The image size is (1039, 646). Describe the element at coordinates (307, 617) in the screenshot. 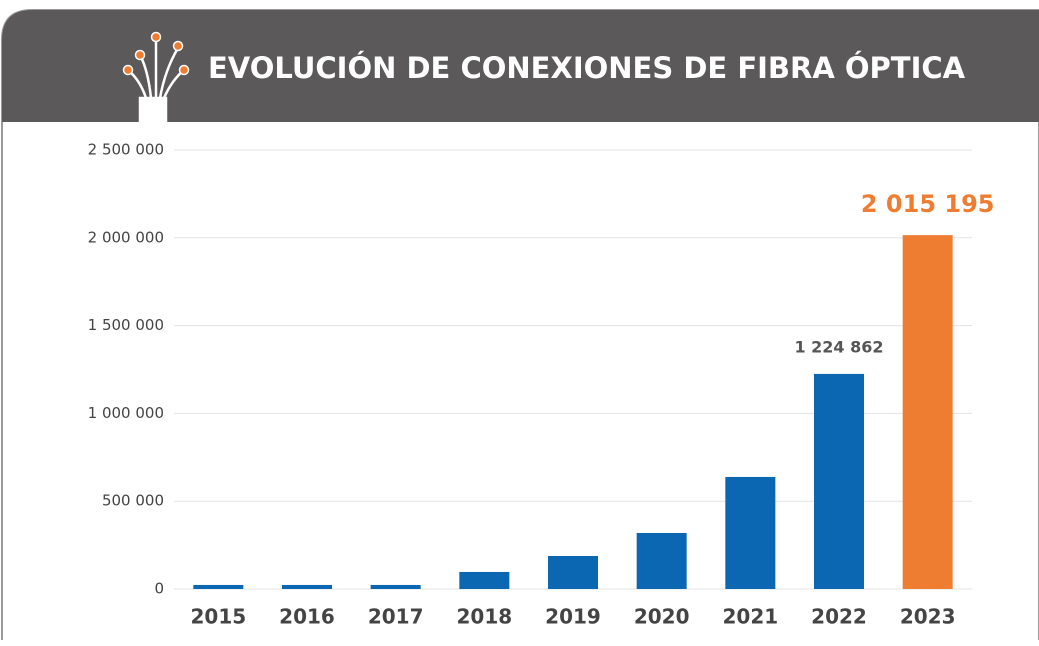

I see `x-tick-label: 2016` at that location.